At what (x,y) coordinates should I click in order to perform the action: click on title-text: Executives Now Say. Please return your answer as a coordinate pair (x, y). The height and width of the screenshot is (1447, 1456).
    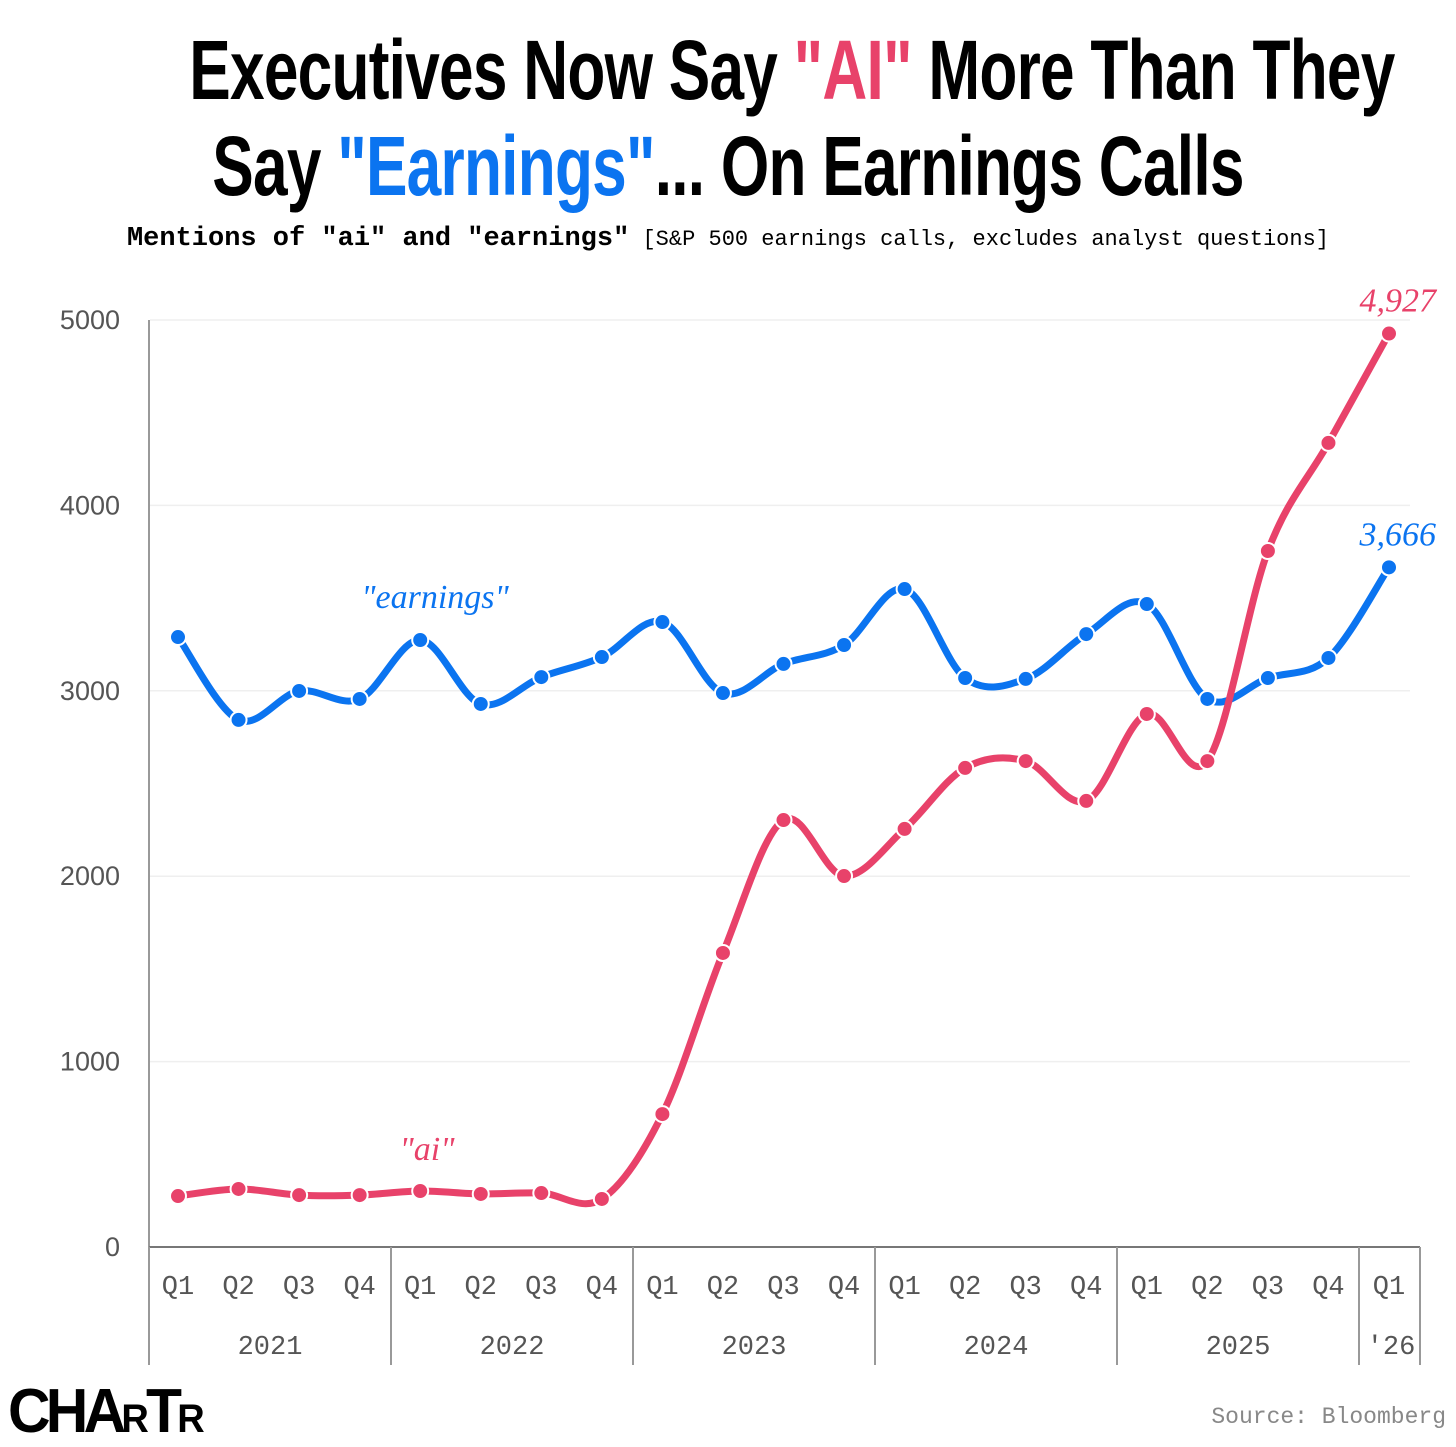
    Looking at the image, I should click on (491, 70).